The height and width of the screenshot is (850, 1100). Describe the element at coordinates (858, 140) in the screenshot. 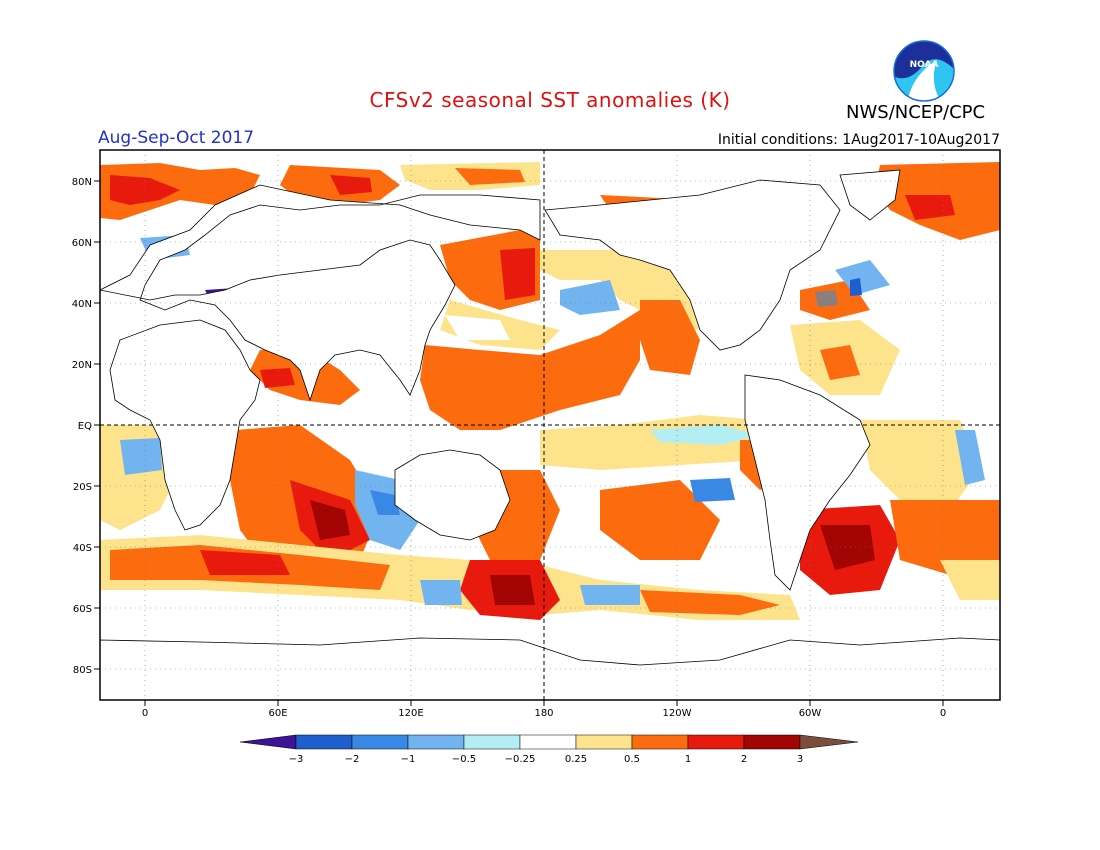

I see `initial-conditions-label: Initial conditions: 1Aug2017-10Aug2017` at that location.